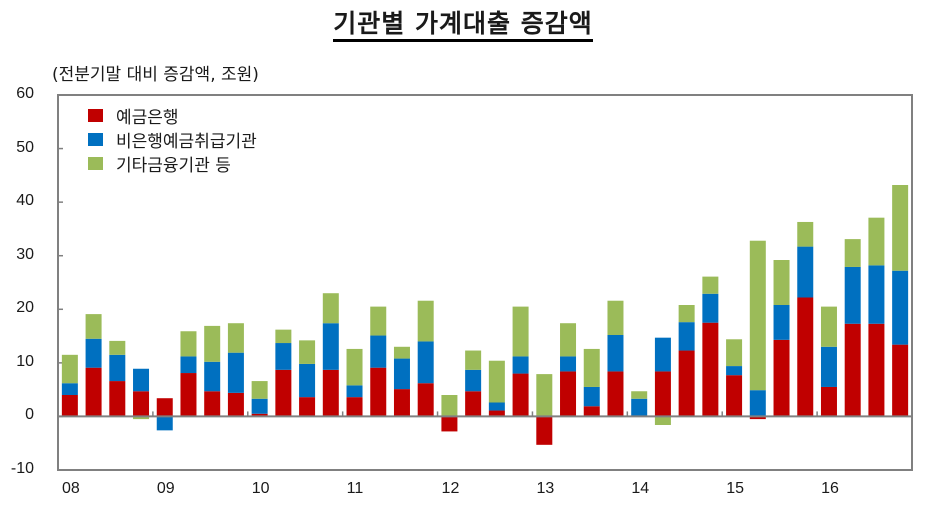 The image size is (926, 514). What do you see at coordinates (25, 361) in the screenshot?
I see `y-tick-label: 10` at bounding box center [25, 361].